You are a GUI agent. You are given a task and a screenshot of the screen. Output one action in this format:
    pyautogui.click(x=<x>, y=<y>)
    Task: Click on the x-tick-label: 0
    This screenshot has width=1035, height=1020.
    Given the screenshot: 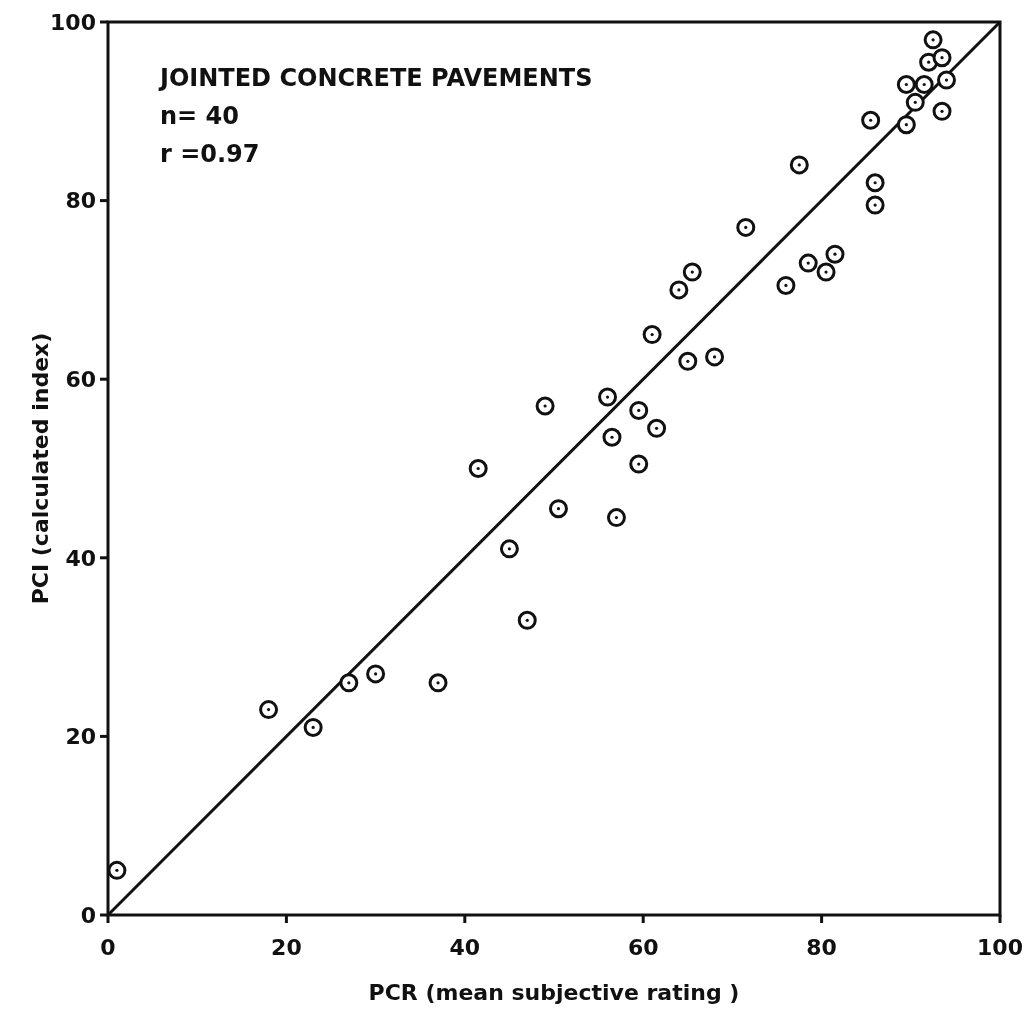 What is the action you would take?
    pyautogui.click(x=108, y=947)
    